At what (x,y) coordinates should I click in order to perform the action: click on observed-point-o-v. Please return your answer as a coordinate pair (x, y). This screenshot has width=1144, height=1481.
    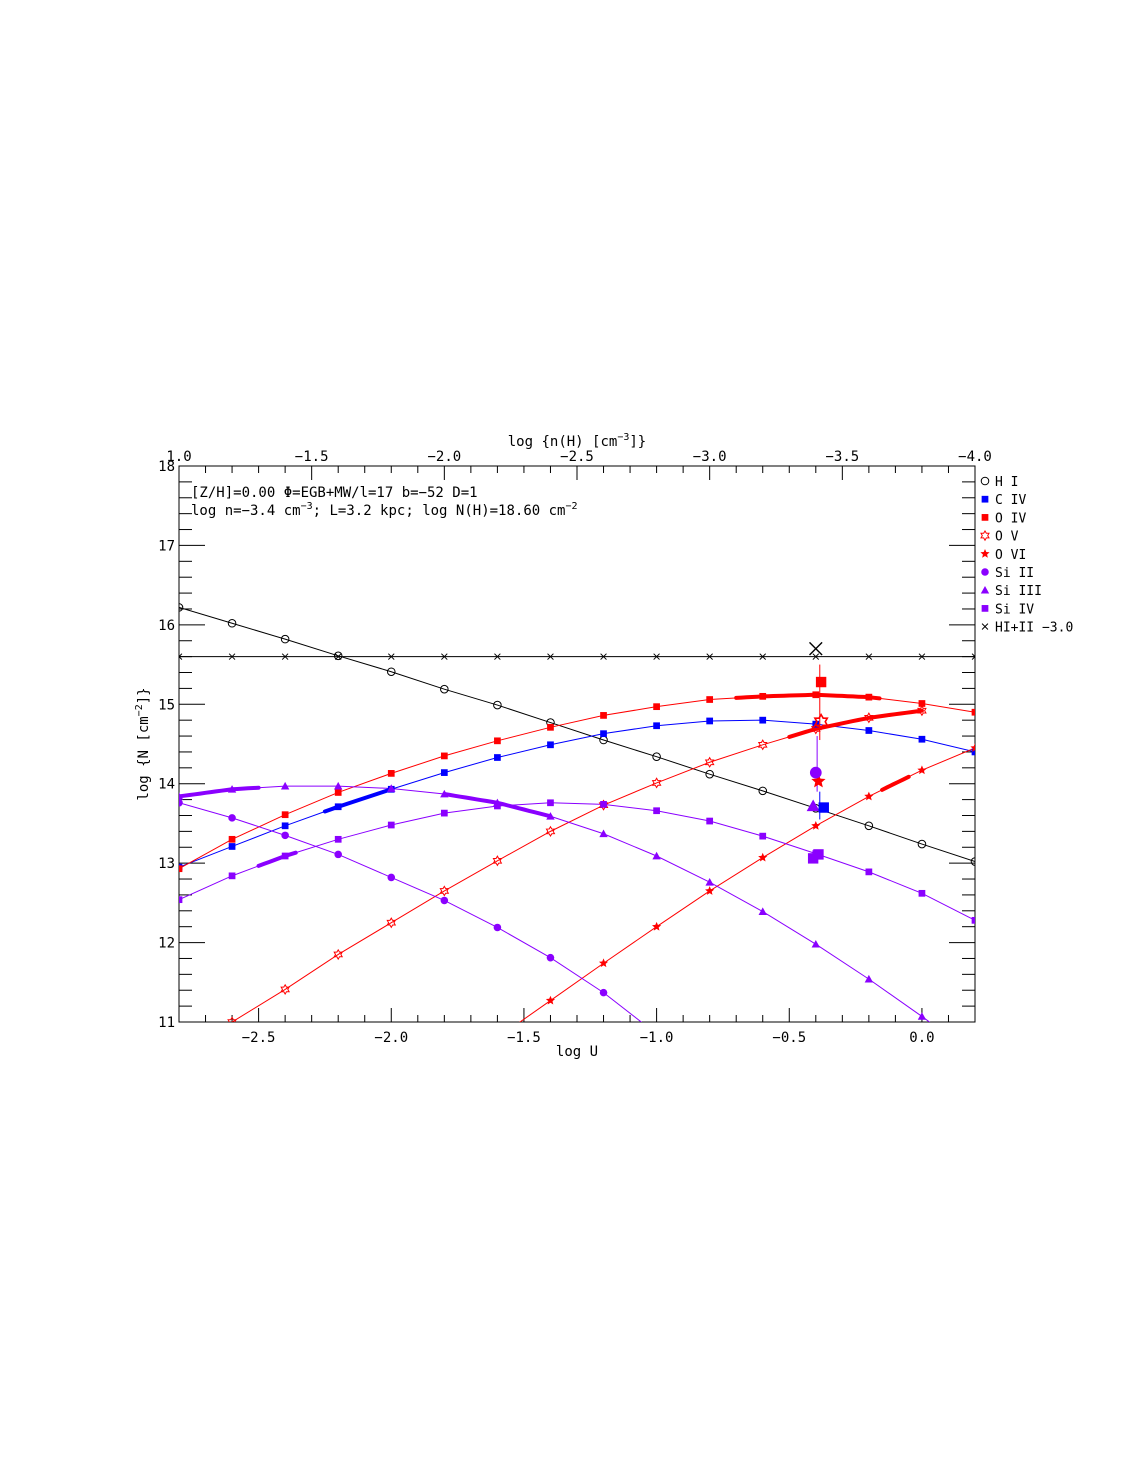
    Looking at the image, I should click on (821, 722).